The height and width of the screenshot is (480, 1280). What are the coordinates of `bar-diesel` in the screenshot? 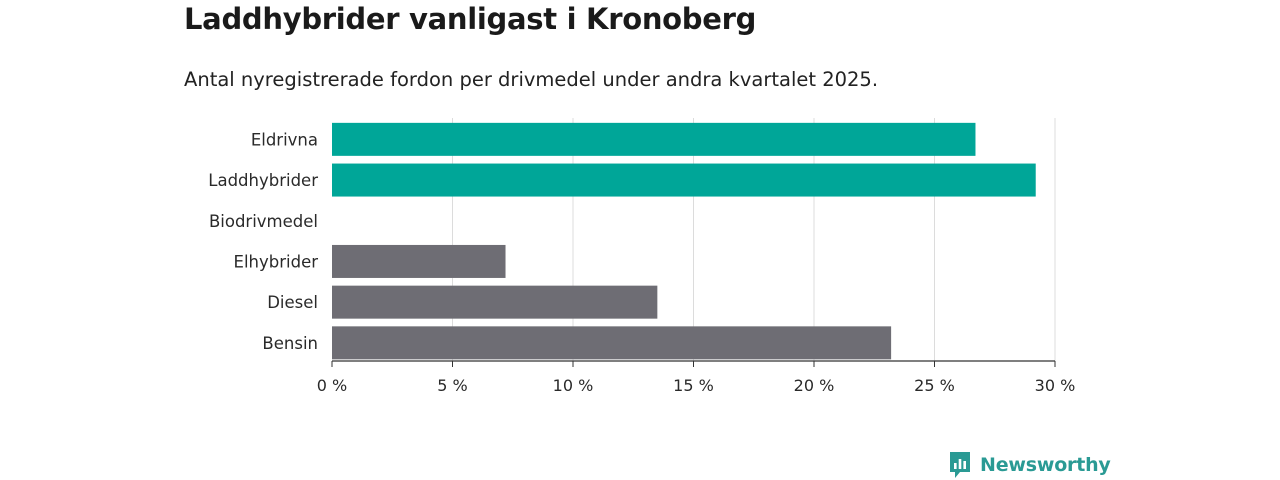 It's located at (495, 302).